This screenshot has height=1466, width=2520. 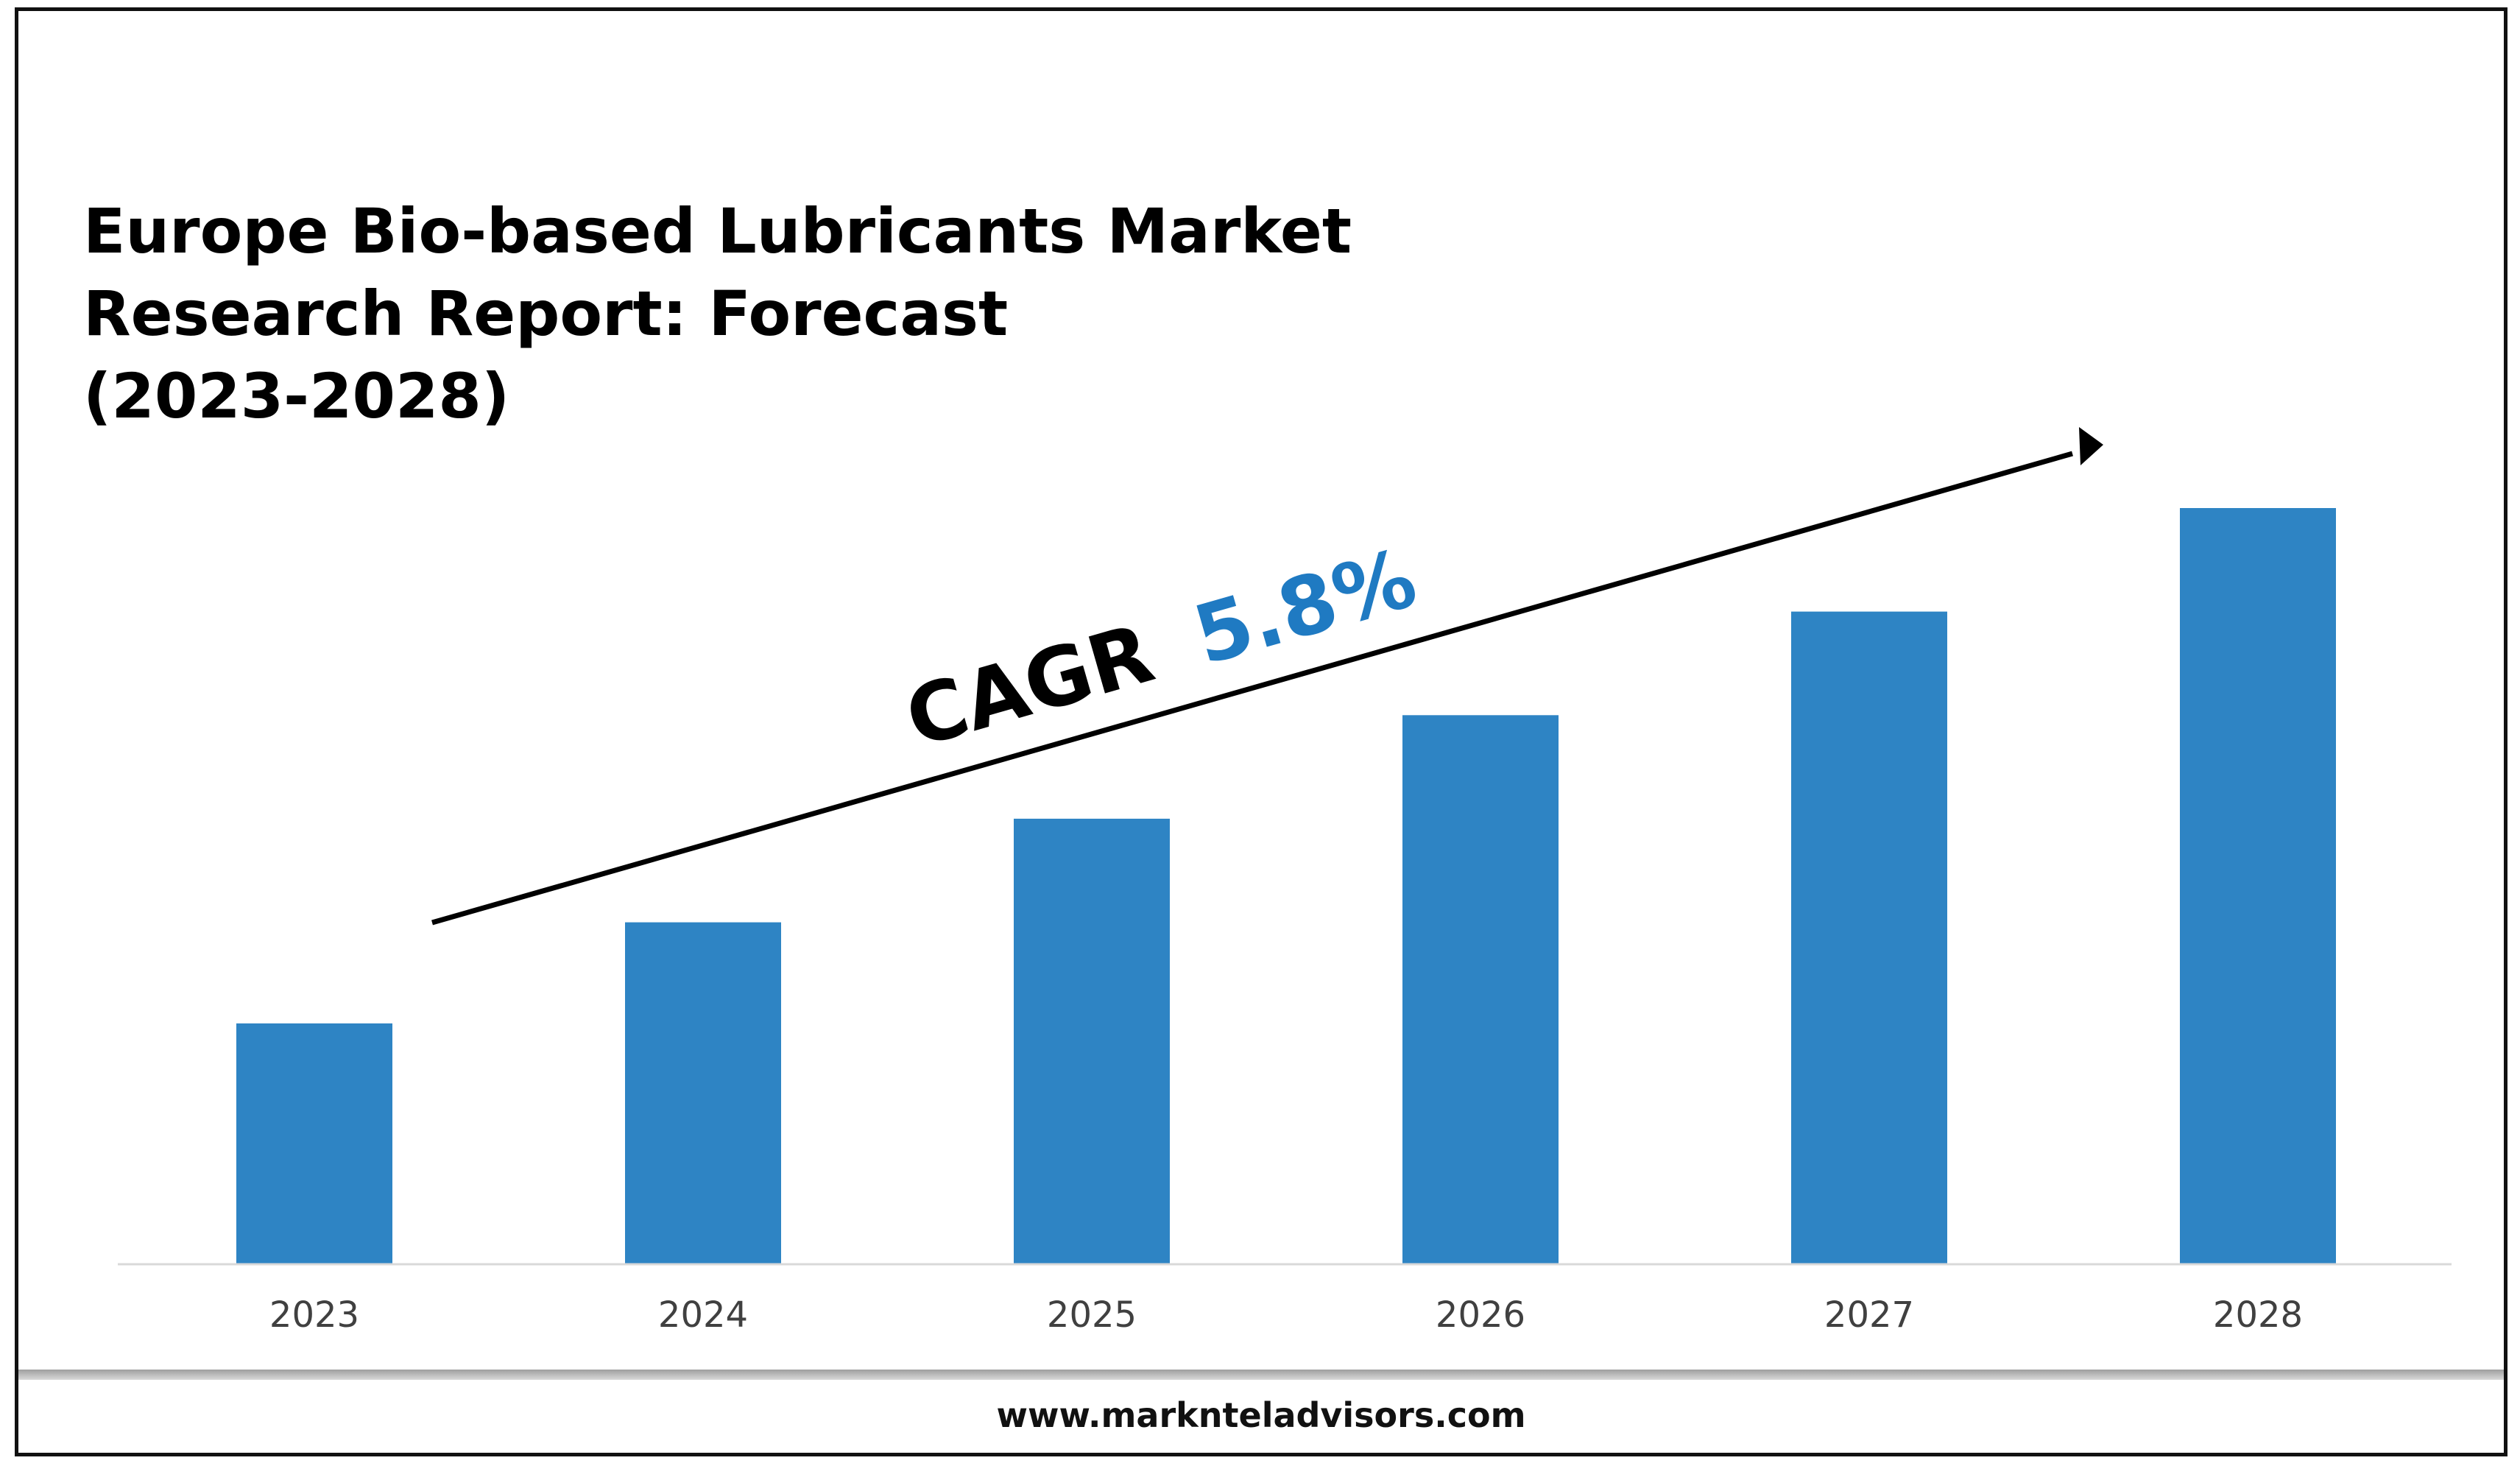 I want to click on x-tick-label-2023: 2023, so click(x=314, y=1315).